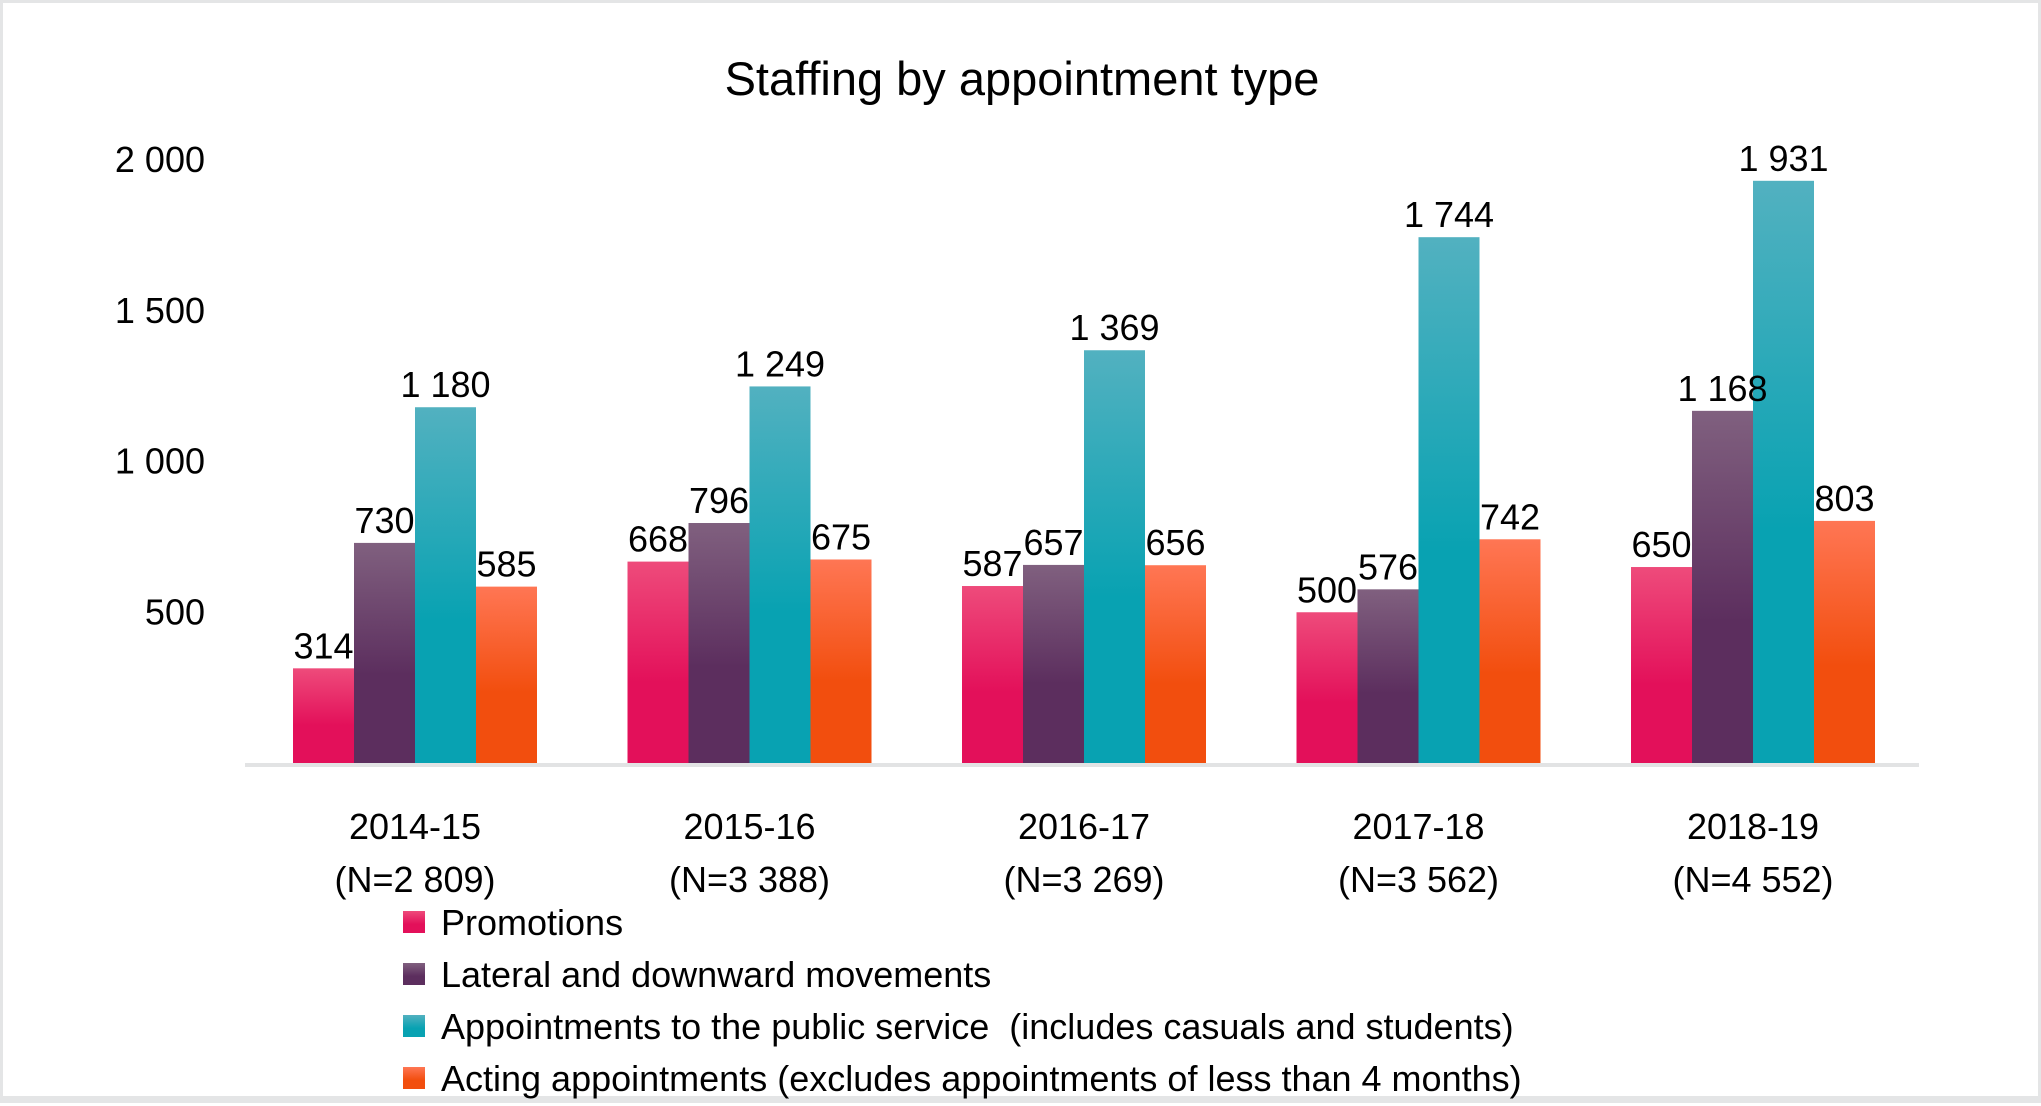  I want to click on data-label: 730, so click(384, 520).